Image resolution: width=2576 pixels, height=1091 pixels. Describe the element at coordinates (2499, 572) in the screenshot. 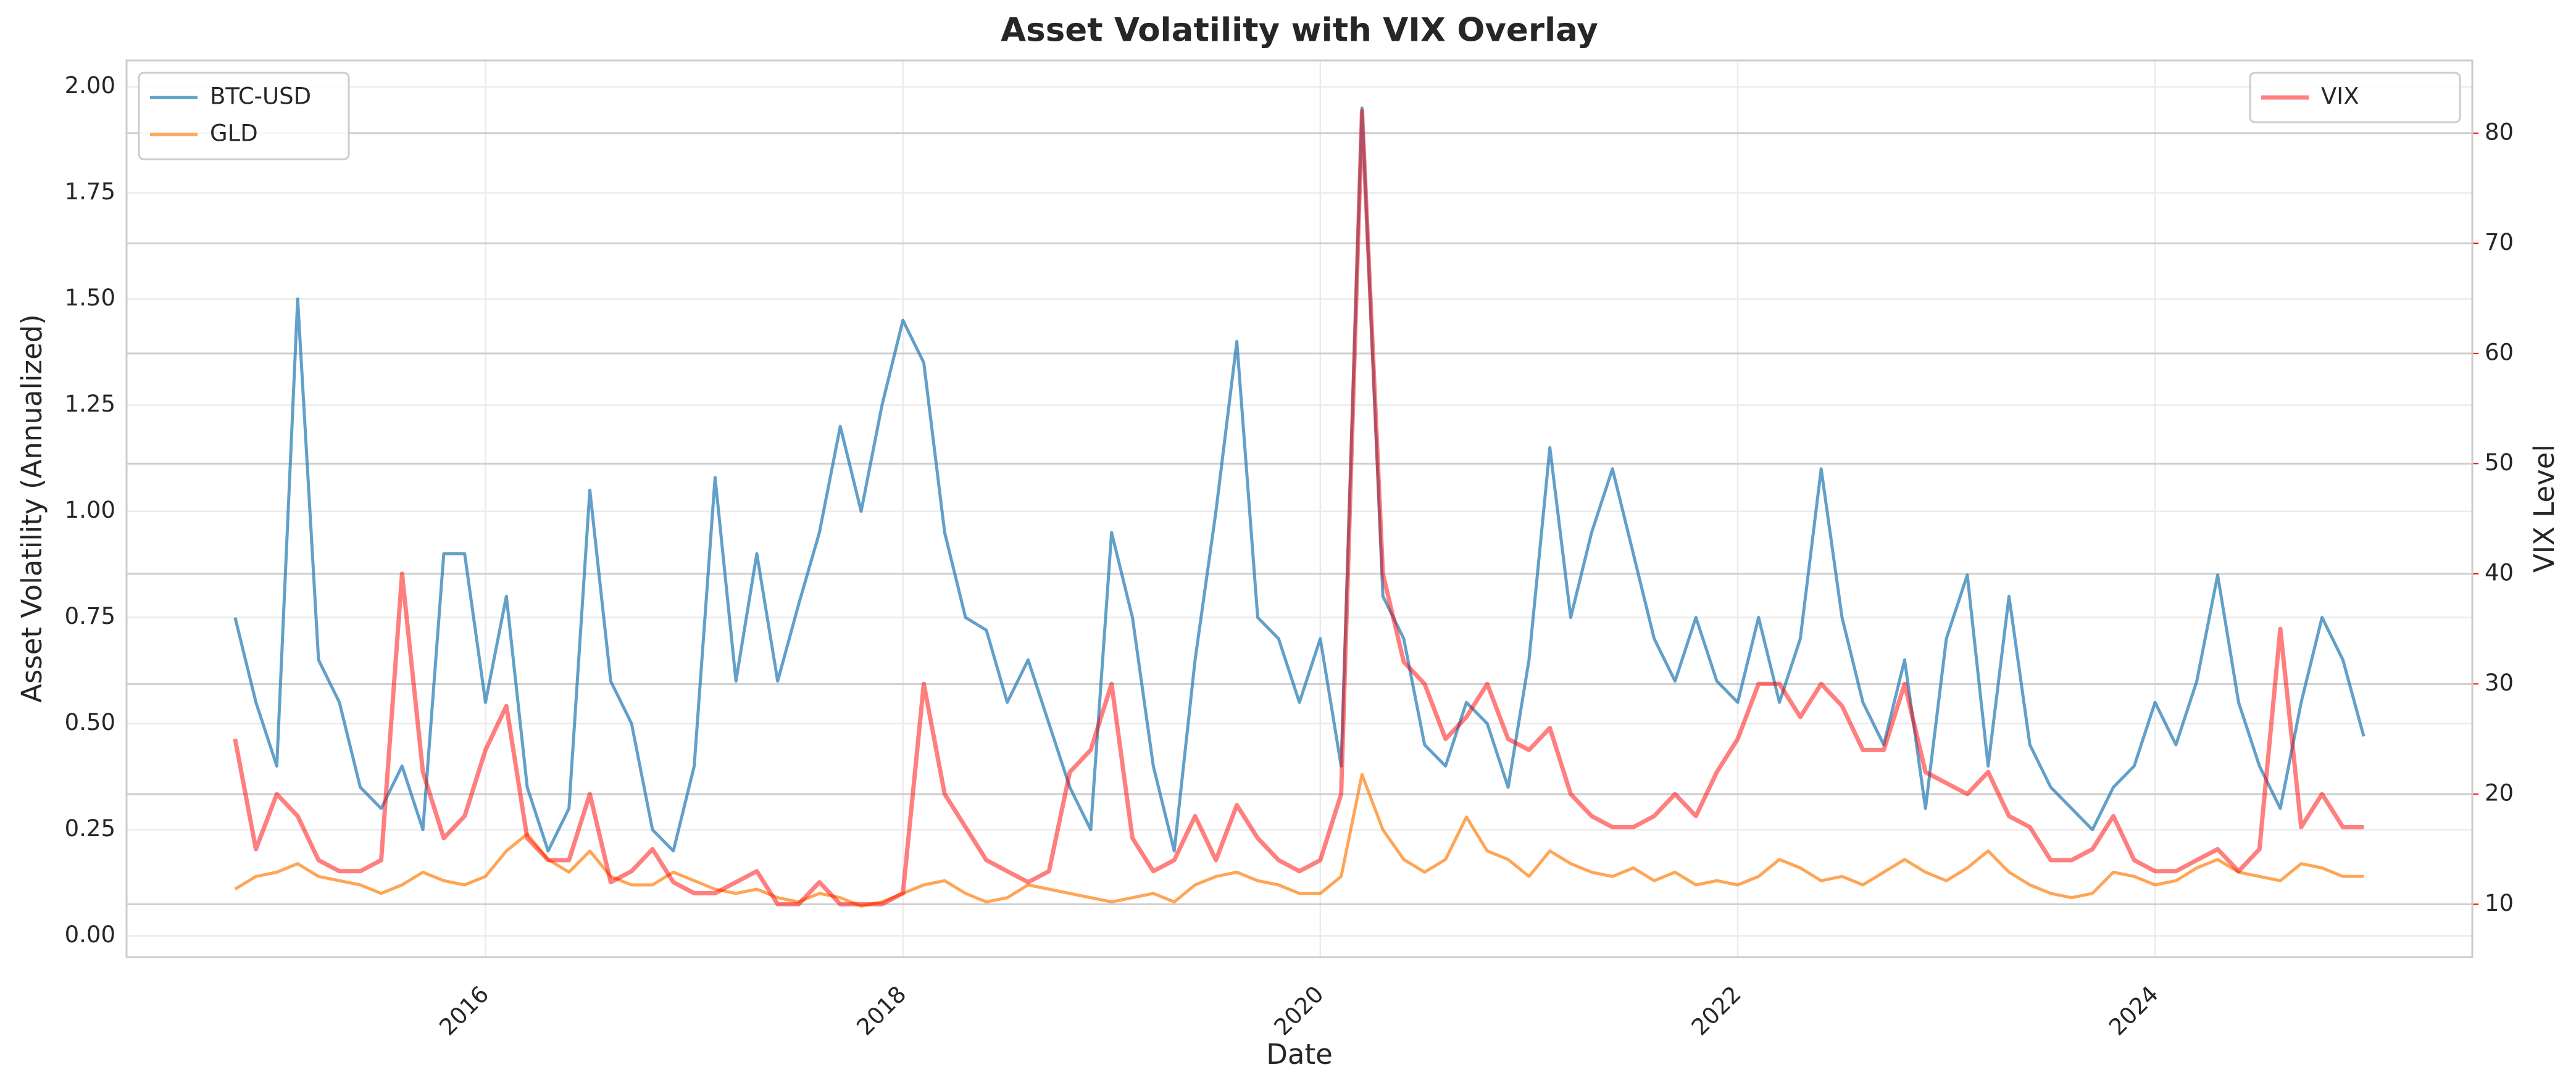

I see `y2-tick-label: 40` at that location.